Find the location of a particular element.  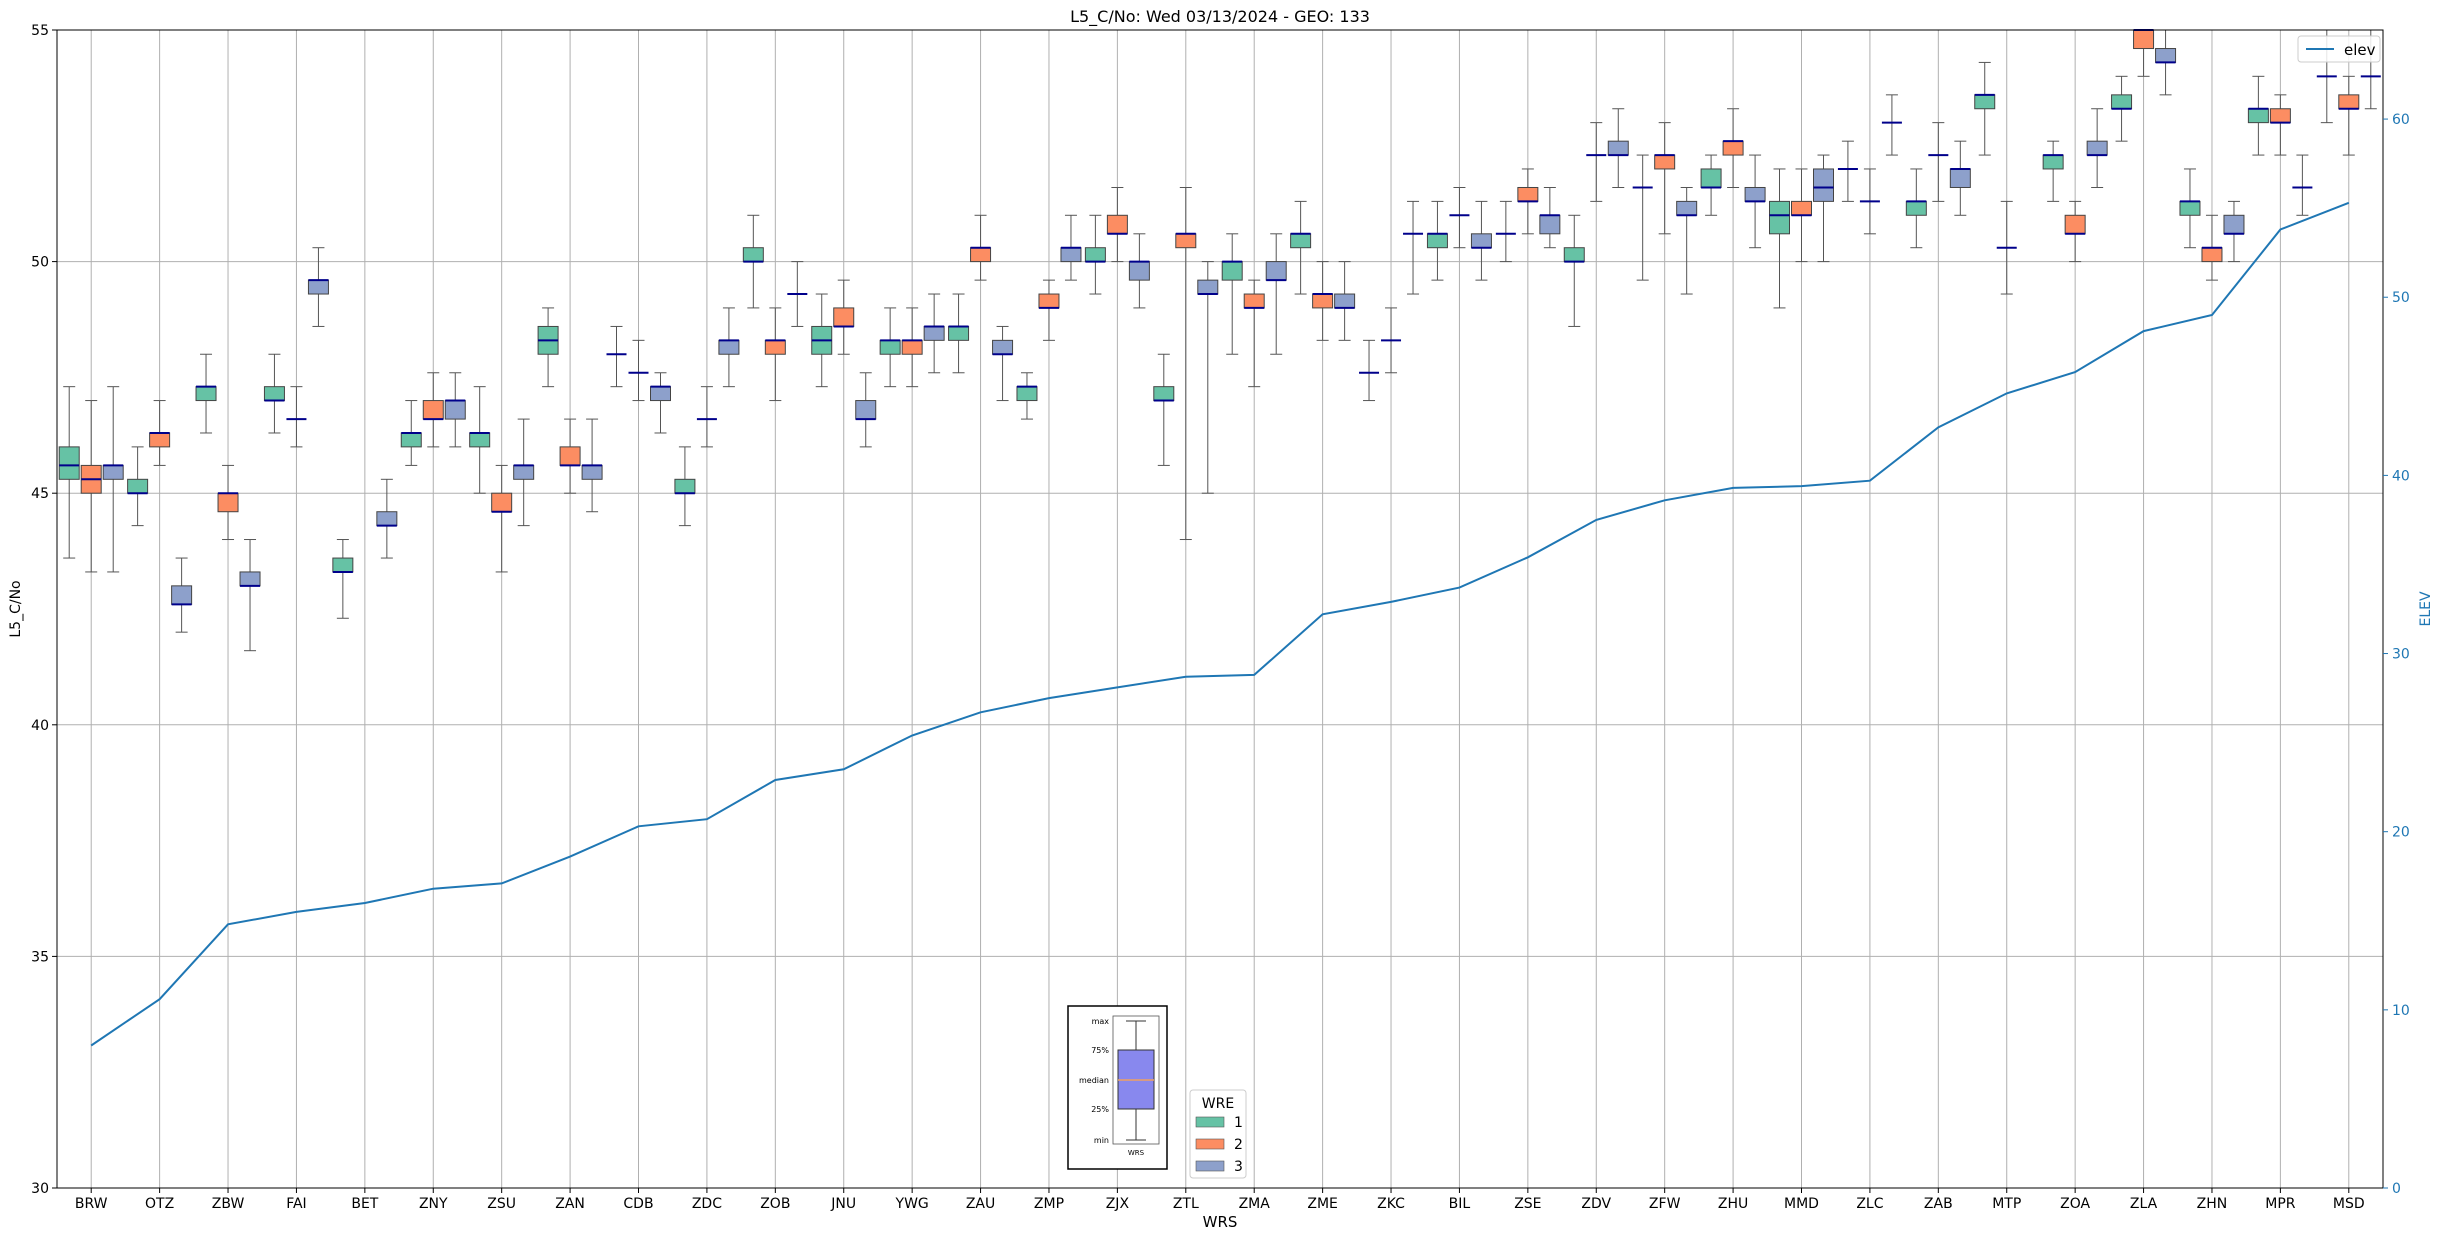

box-2-jnu is located at coordinates (844, 317).